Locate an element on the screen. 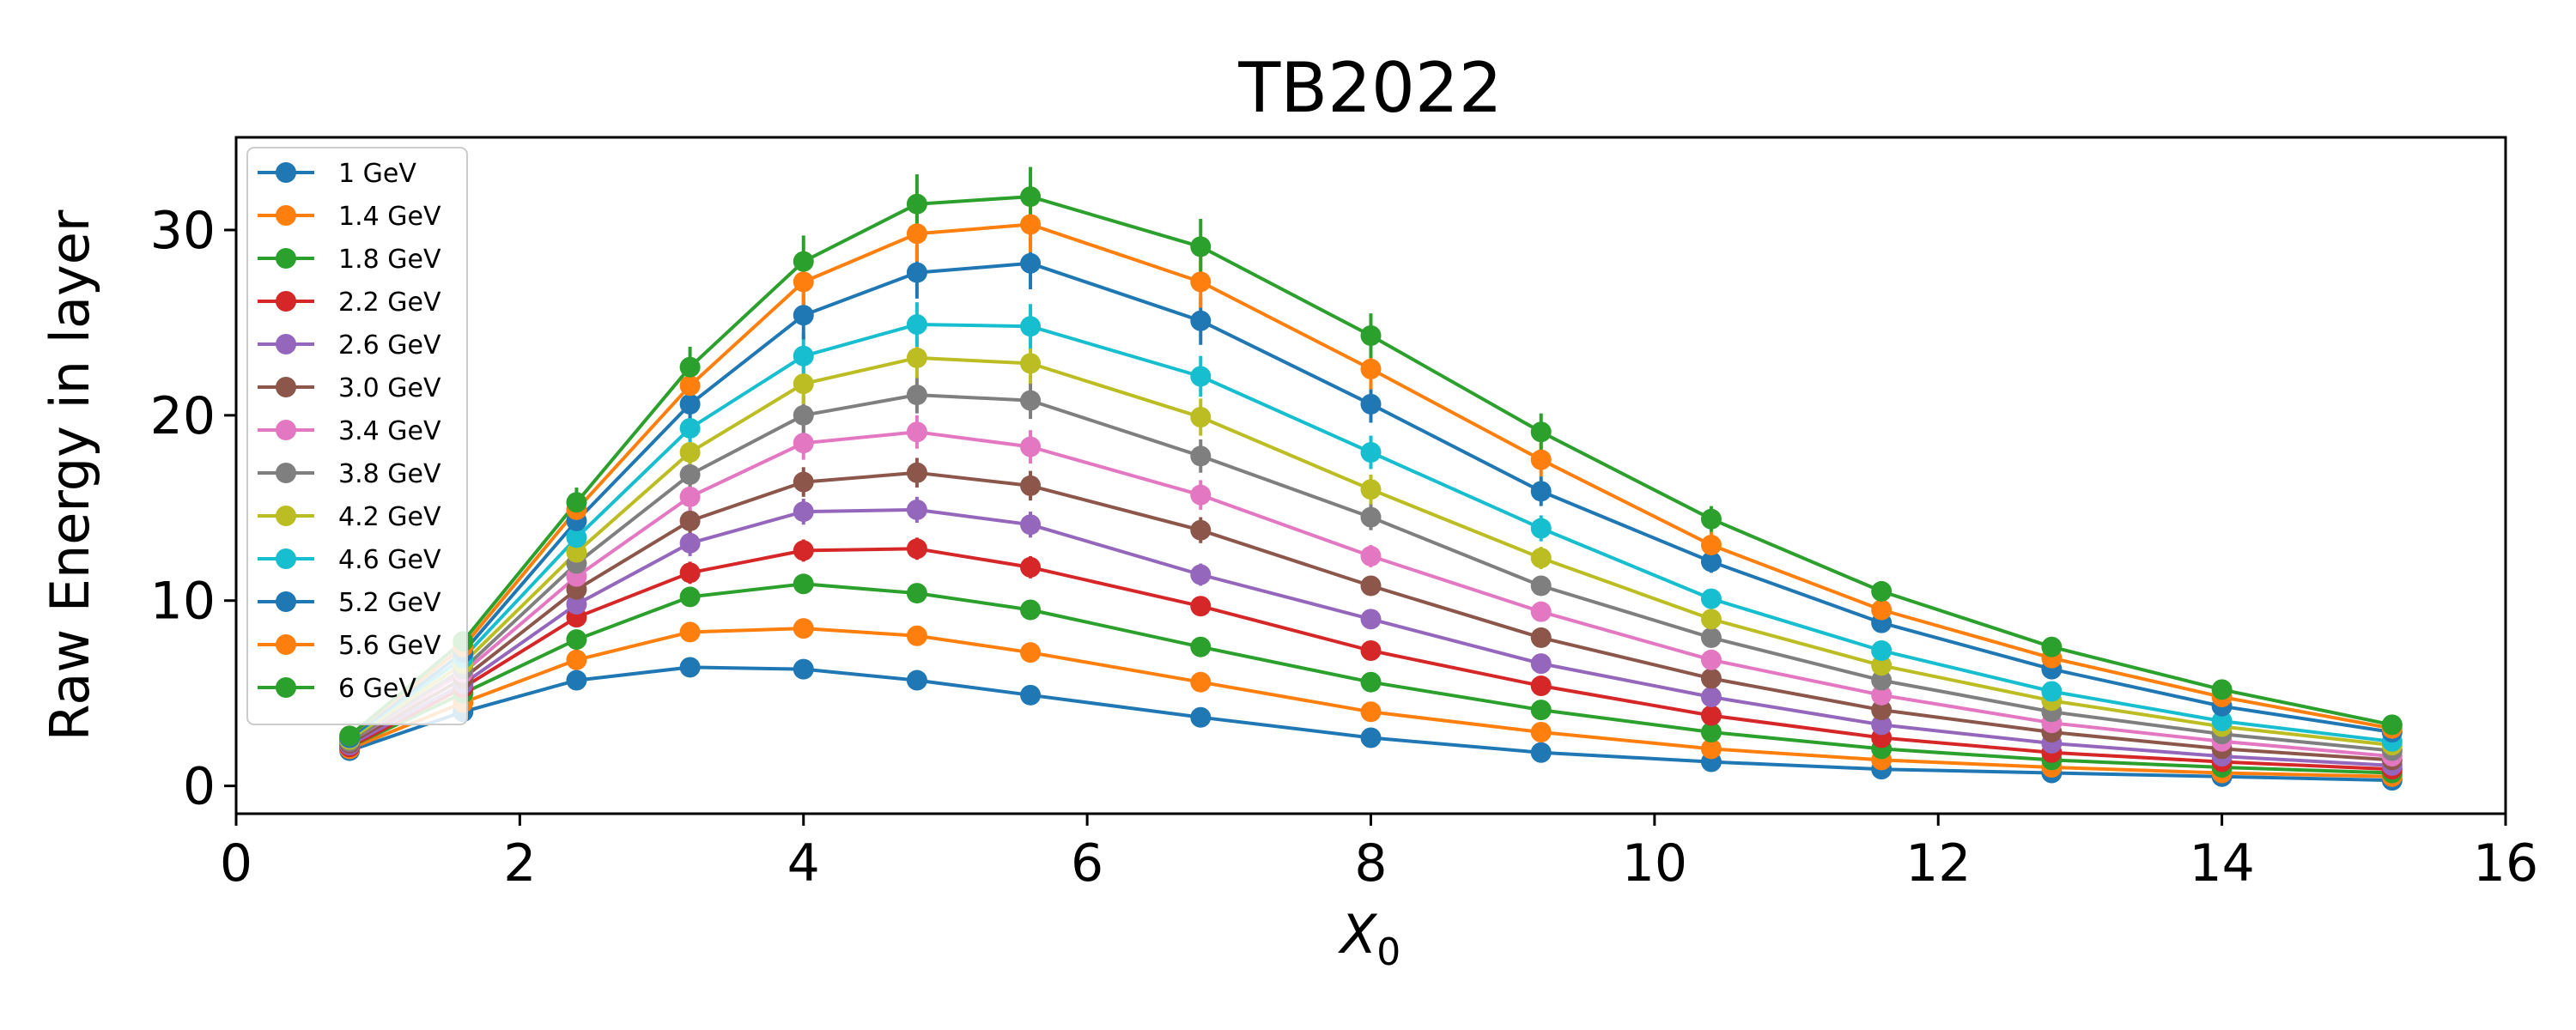 The width and height of the screenshot is (2576, 1030). x-tick-label: 14 is located at coordinates (2222, 863).